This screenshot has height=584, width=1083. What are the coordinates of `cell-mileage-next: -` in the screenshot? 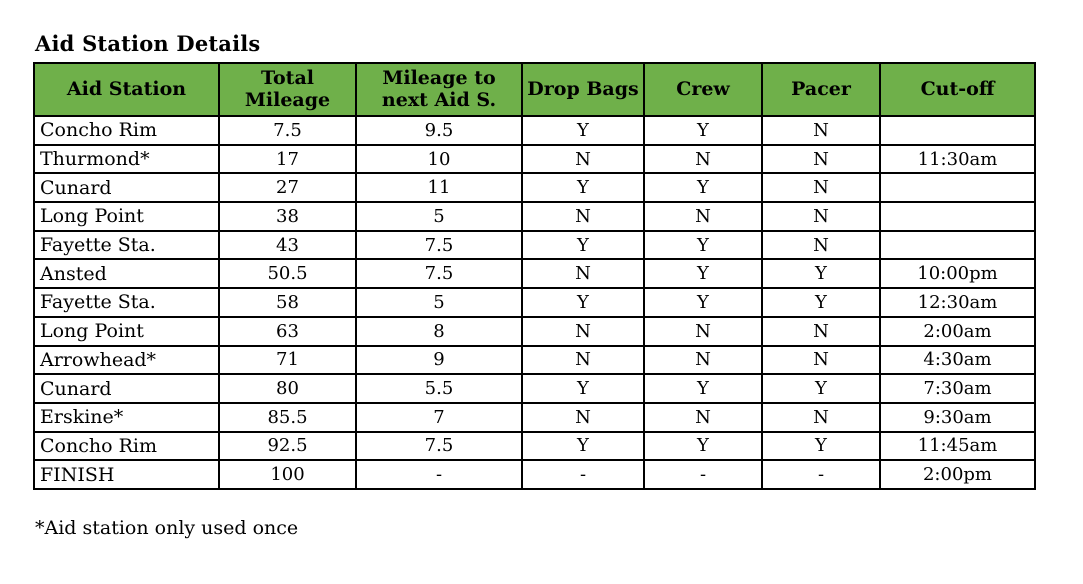 It's located at (439, 474).